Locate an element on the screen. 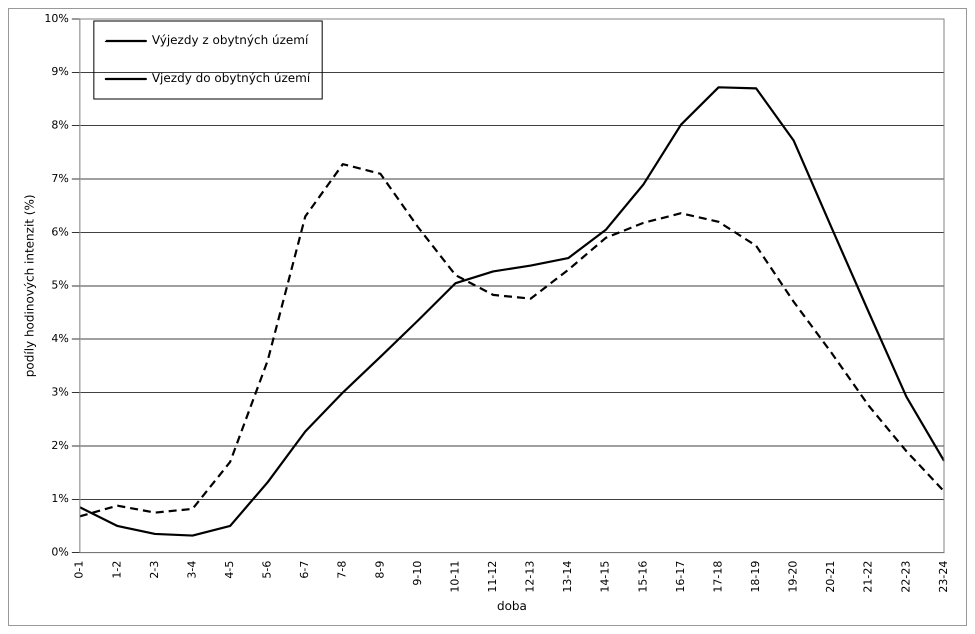 The width and height of the screenshot is (975, 634). legend-label: Výjezdy z obytných území is located at coordinates (230, 40).